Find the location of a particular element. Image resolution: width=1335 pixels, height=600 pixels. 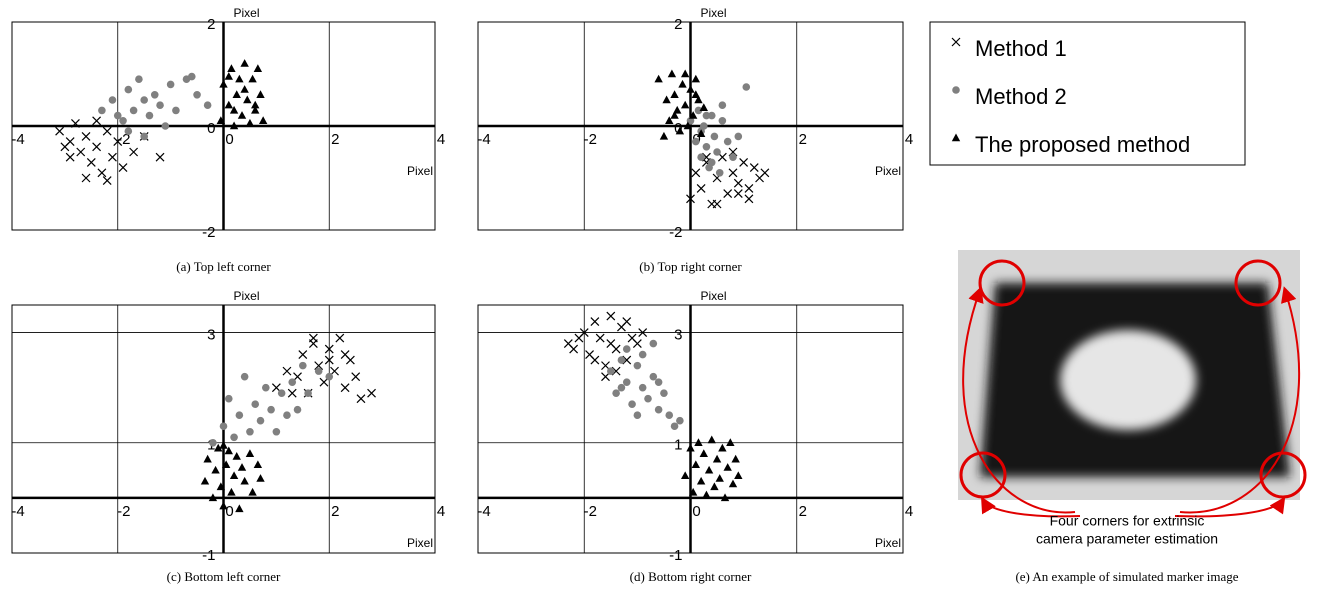

x-axis-label: Pixel is located at coordinates (888, 171).